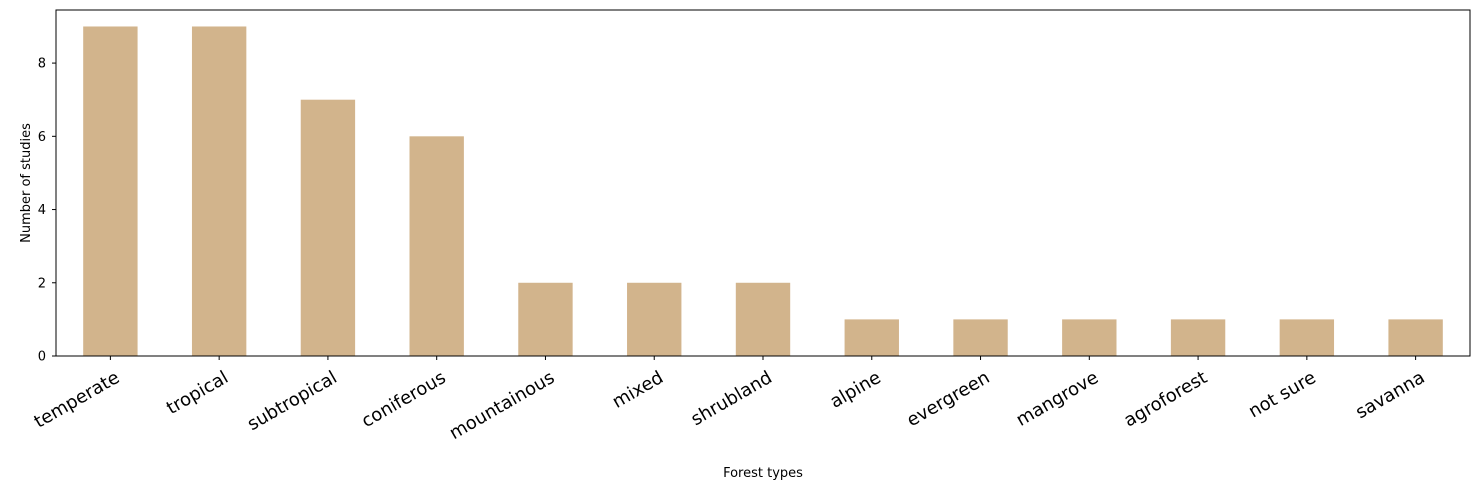 This screenshot has height=490, width=1480. What do you see at coordinates (42, 357) in the screenshot?
I see `y-tick-label: 0` at bounding box center [42, 357].